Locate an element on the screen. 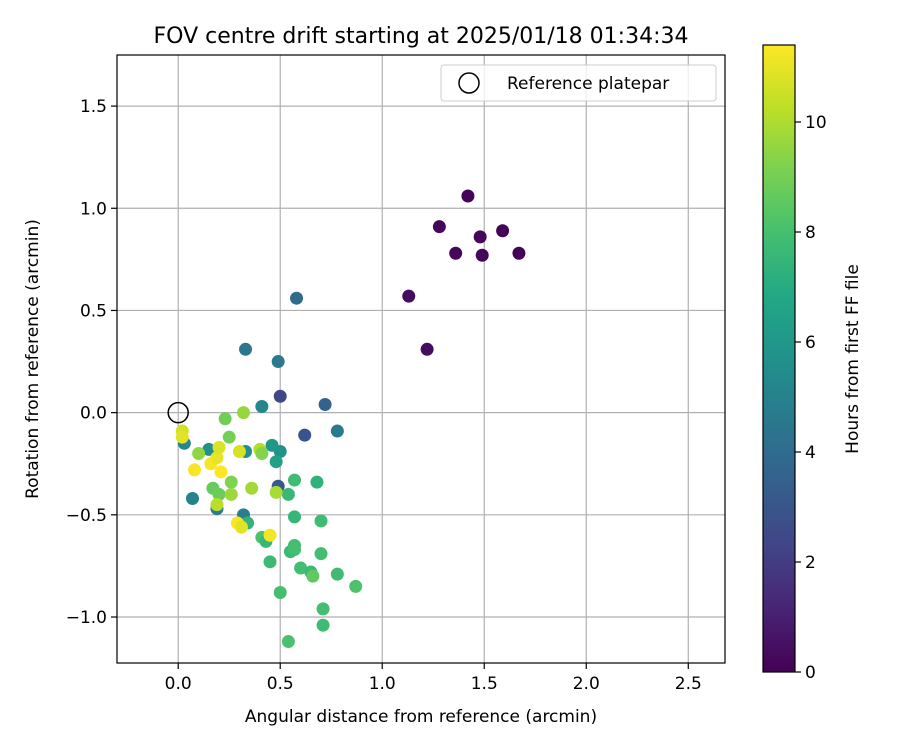 The width and height of the screenshot is (900, 750). y-tick-label: −0.5 is located at coordinates (86, 516).